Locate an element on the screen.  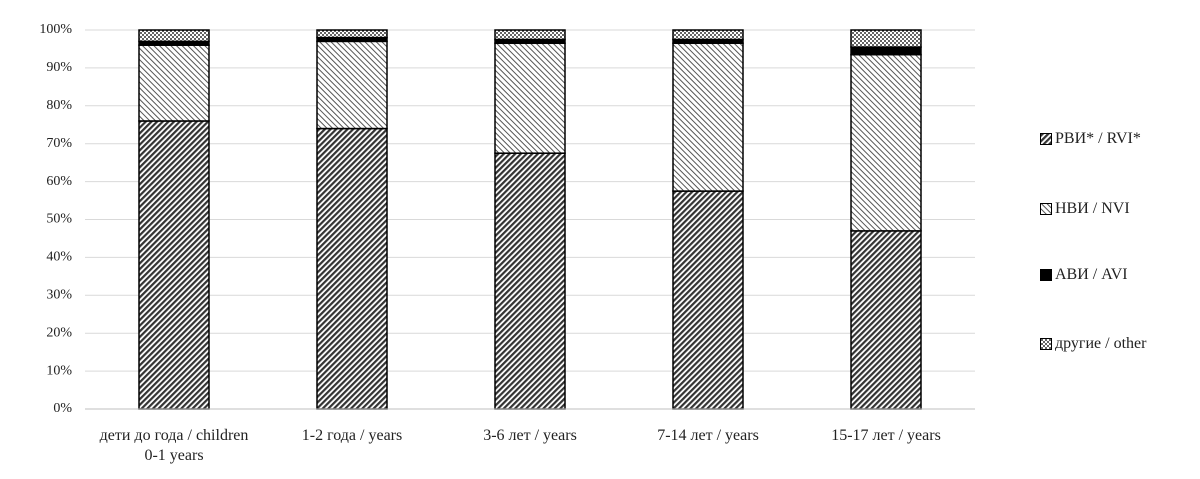
legend-label: АВИ / AVI is located at coordinates (1091, 274).